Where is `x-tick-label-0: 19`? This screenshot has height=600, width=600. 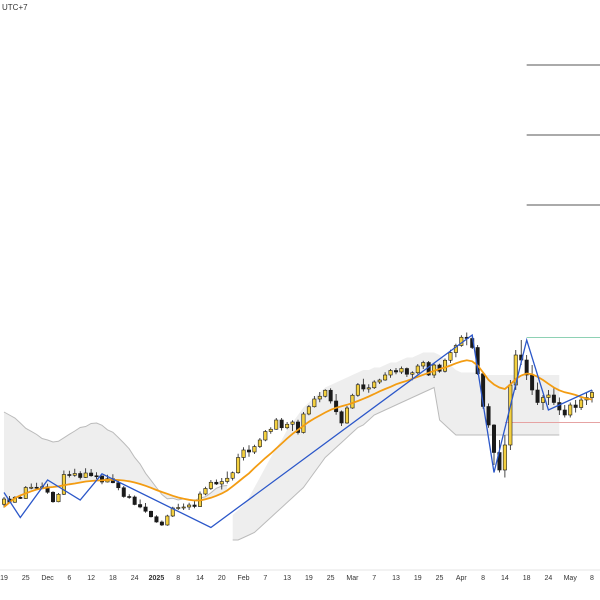
x-tick-label-0: 19 is located at coordinates (4, 578).